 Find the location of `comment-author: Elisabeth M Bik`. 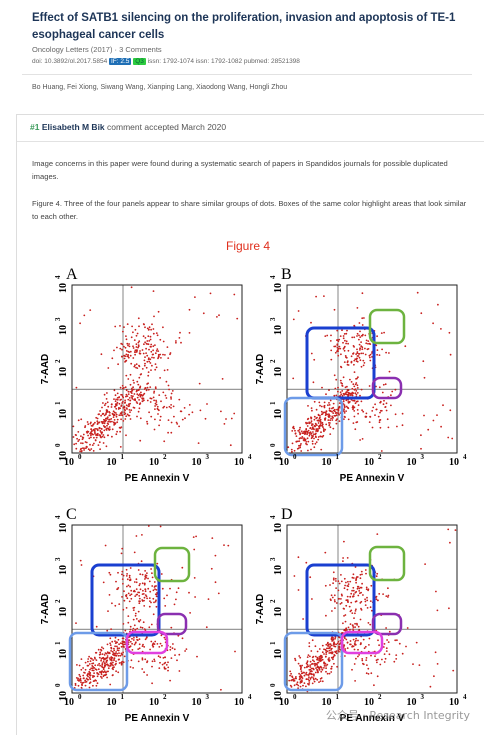

comment-author: Elisabeth M Bik is located at coordinates (73, 127).